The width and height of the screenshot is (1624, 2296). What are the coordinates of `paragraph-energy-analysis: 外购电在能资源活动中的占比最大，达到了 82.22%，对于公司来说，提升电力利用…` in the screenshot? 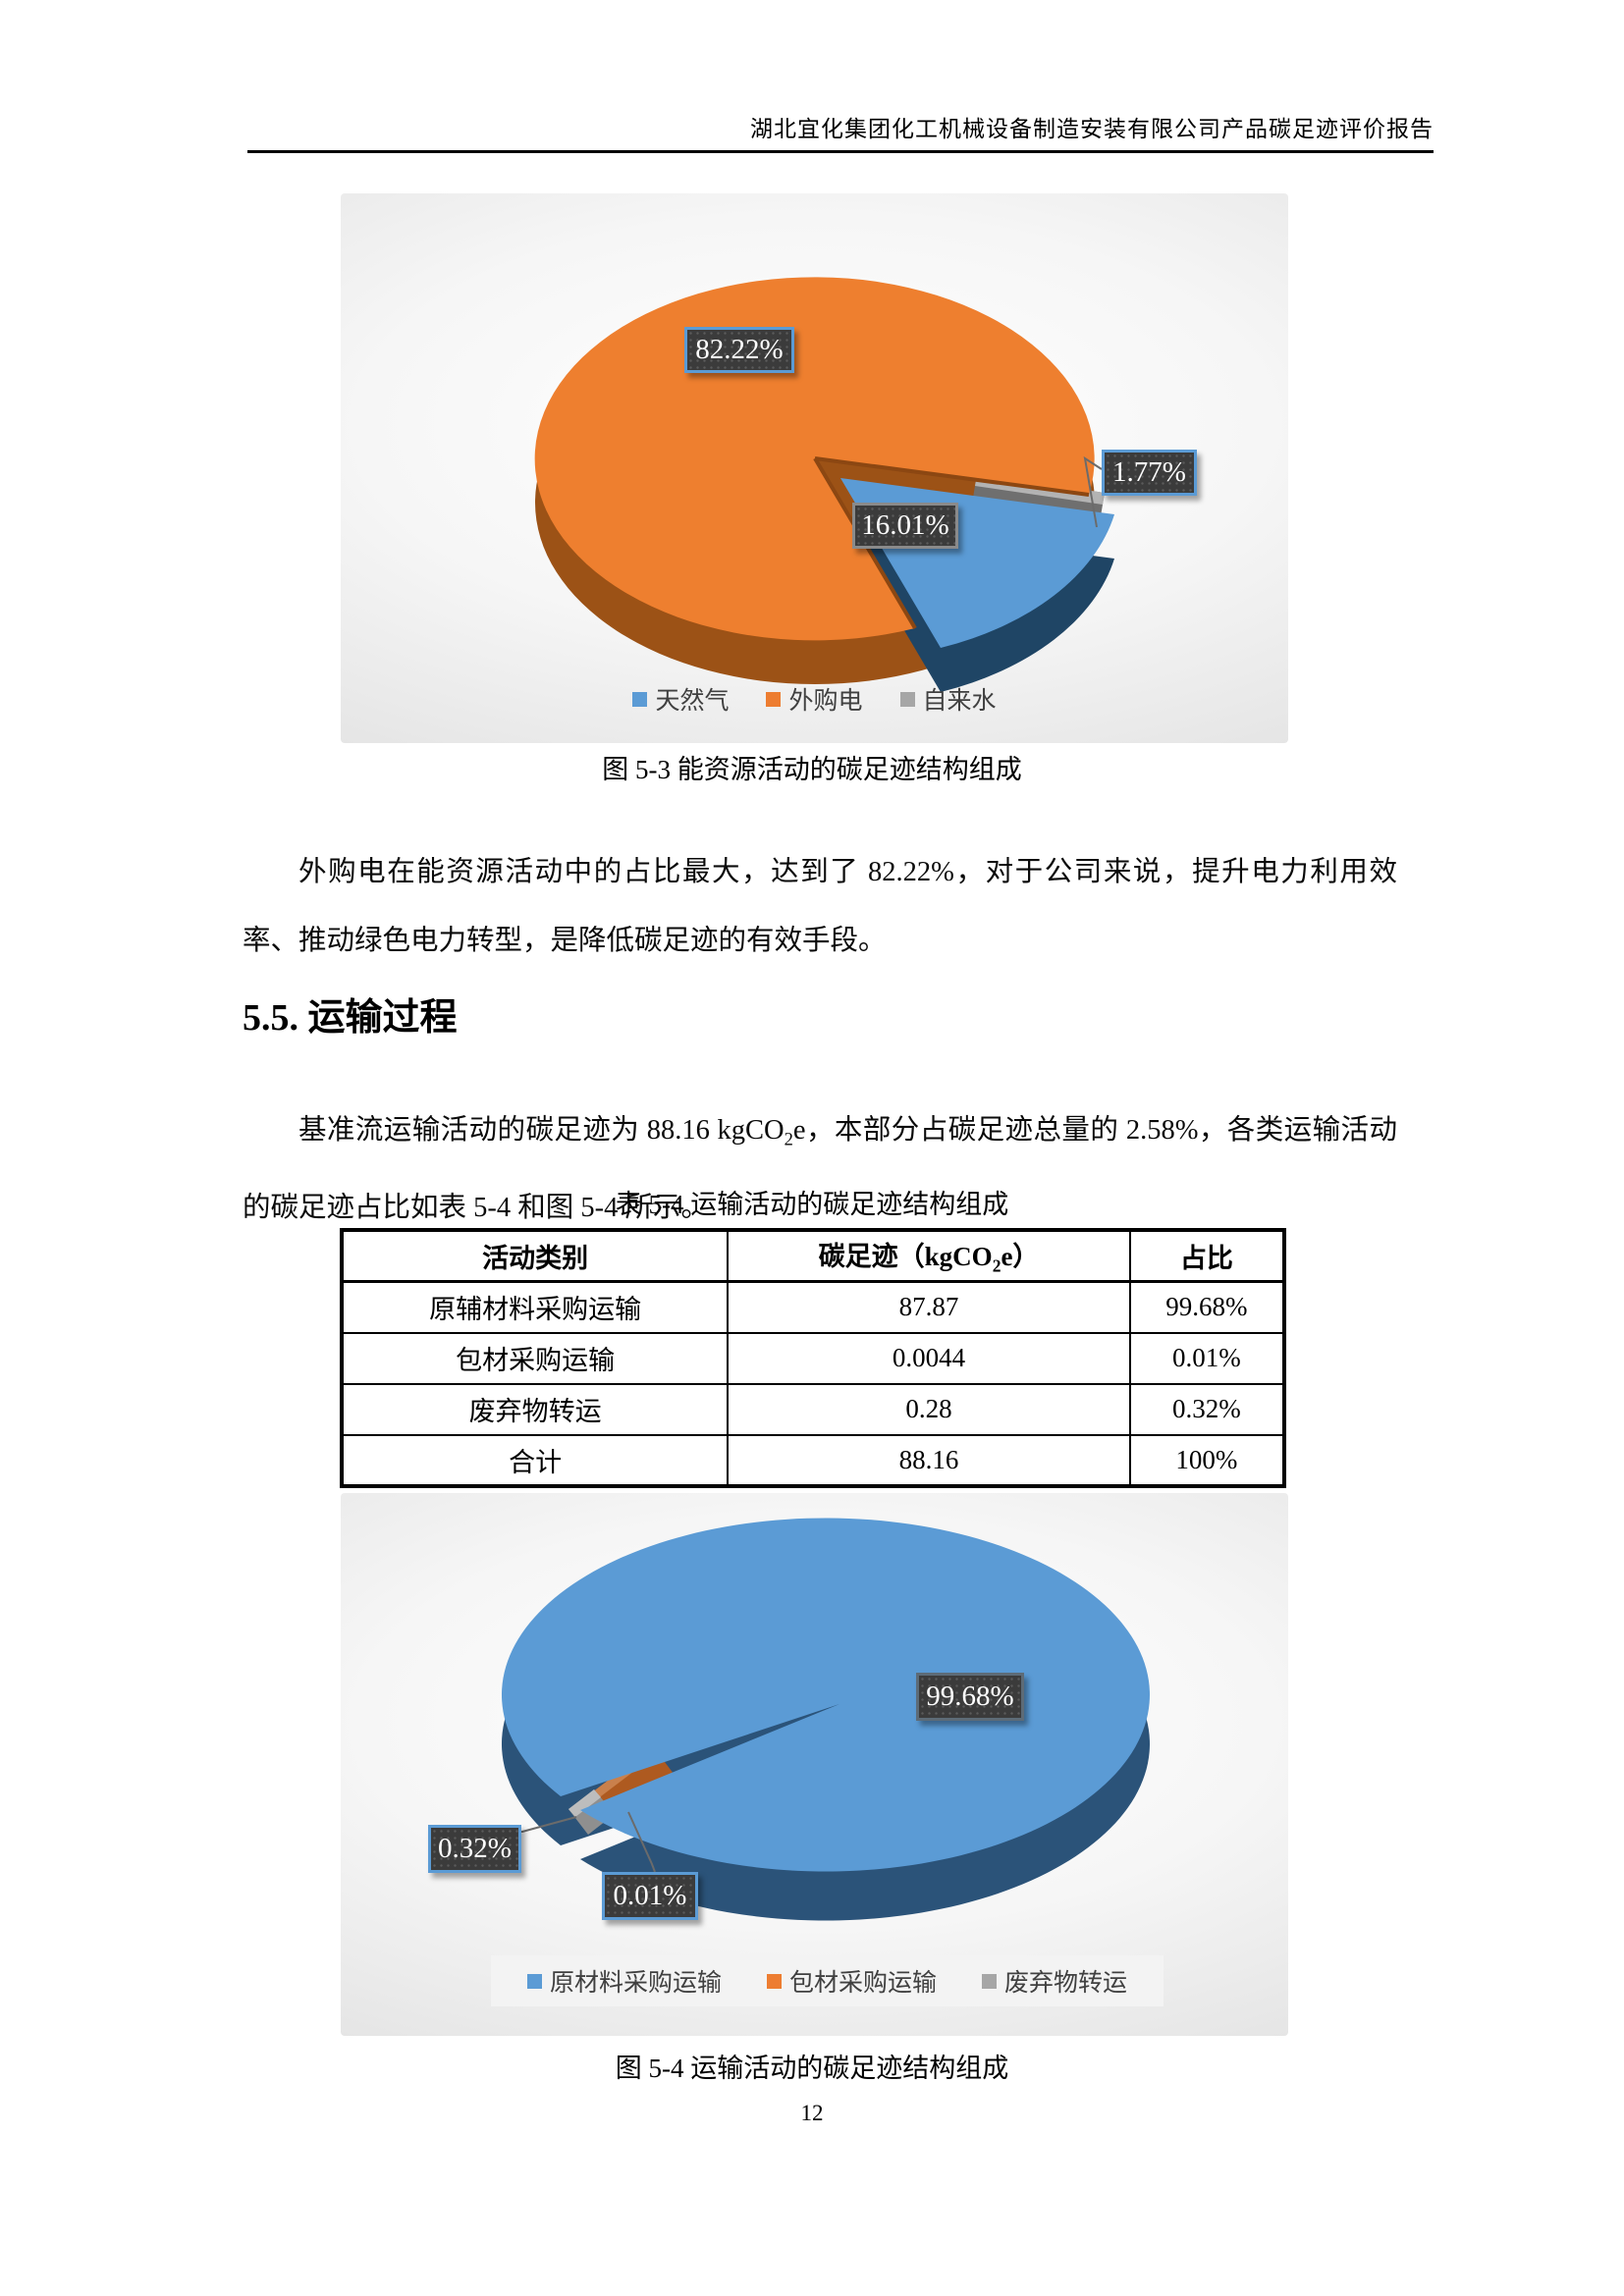 It's located at (820, 906).